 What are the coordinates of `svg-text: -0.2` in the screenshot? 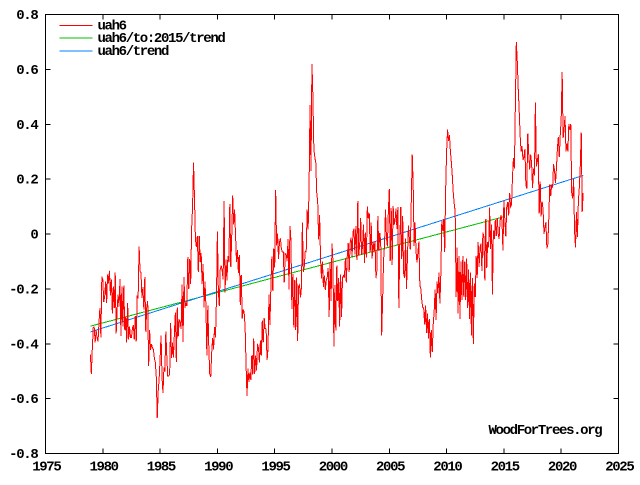 It's located at (23, 290).